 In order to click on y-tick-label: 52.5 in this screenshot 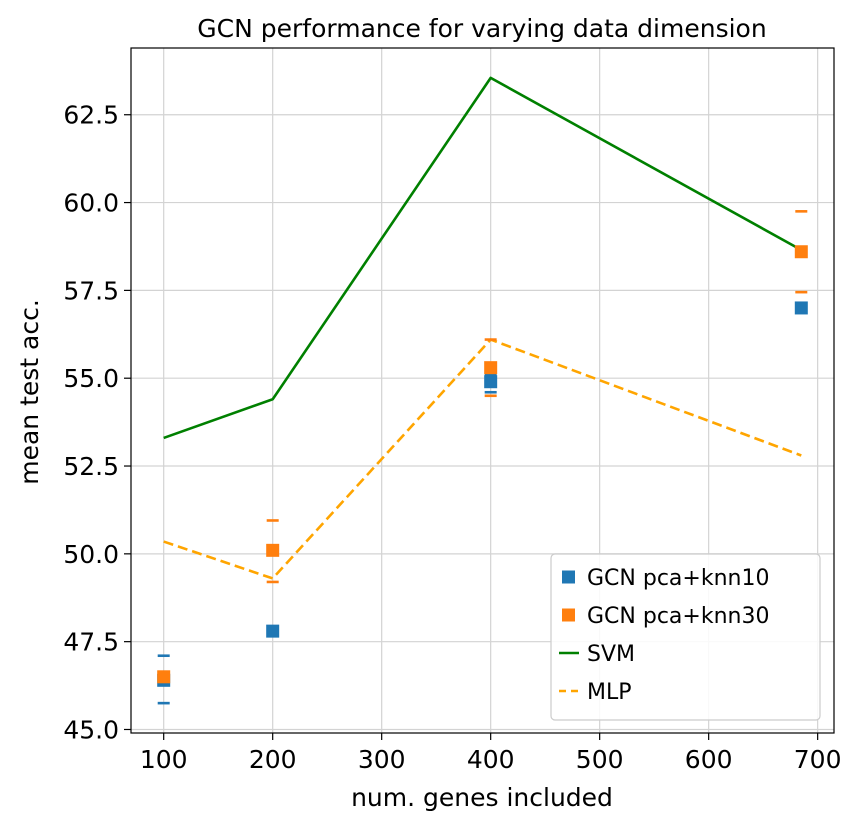, I will do `click(91, 466)`.